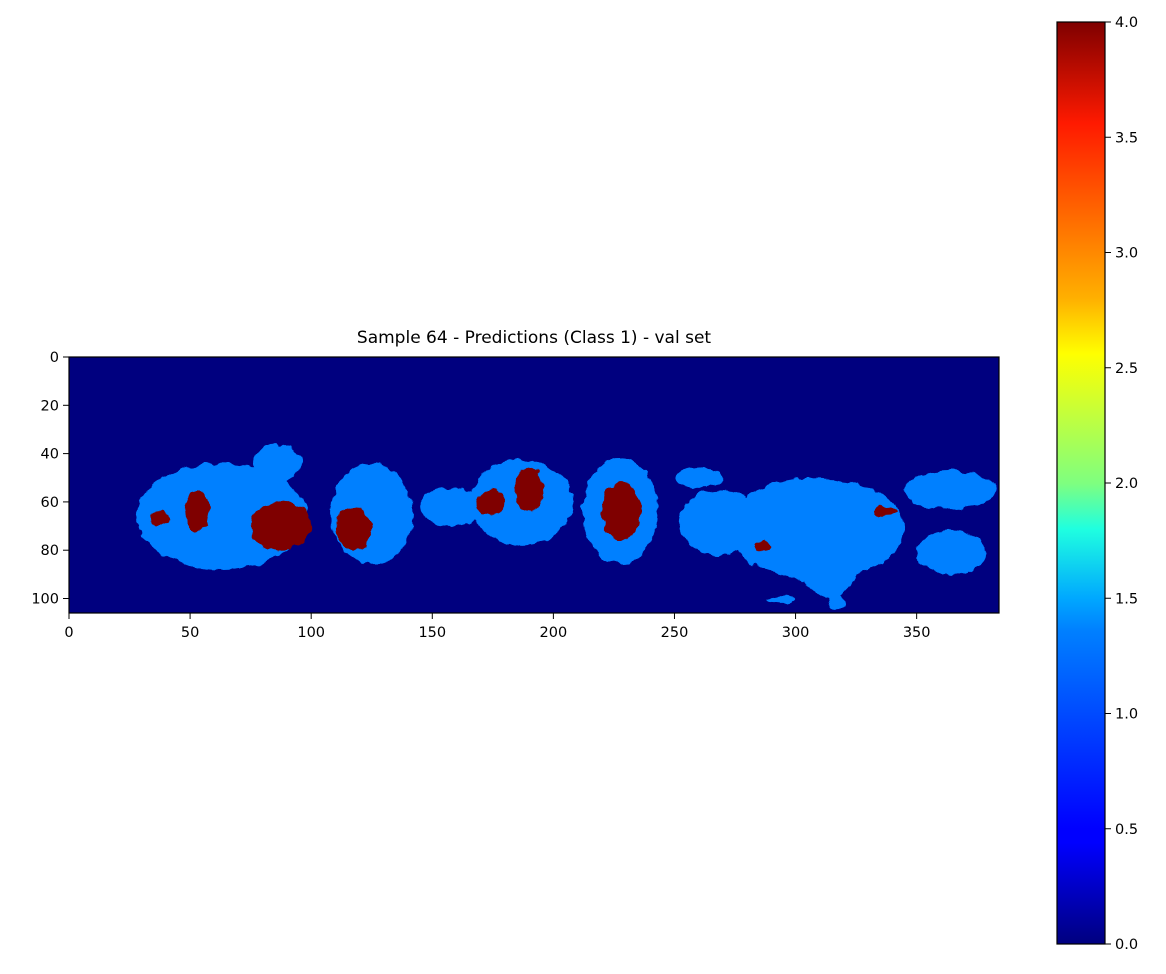 This screenshot has width=1166, height=974. I want to click on x-tick-label: 150, so click(432, 633).